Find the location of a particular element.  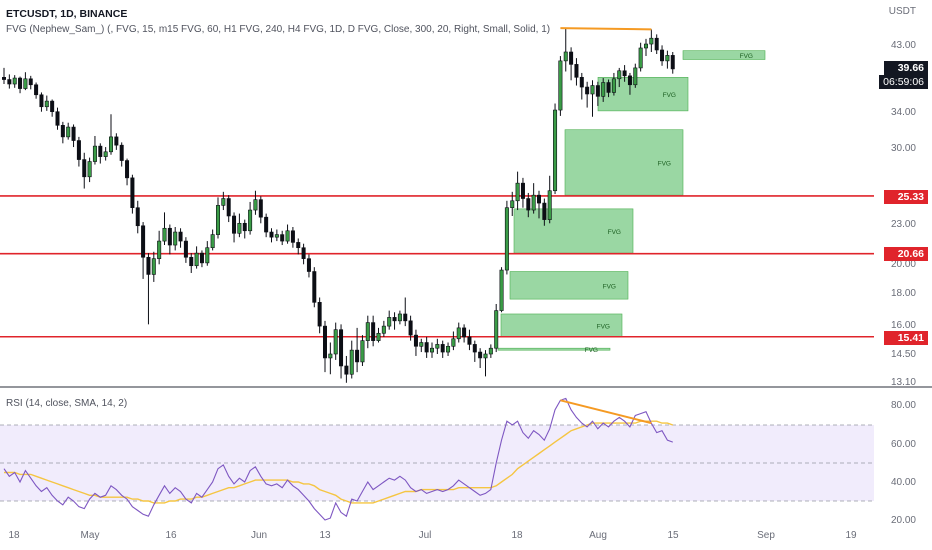

rsi-tick: 60.00 is located at coordinates (903, 444).